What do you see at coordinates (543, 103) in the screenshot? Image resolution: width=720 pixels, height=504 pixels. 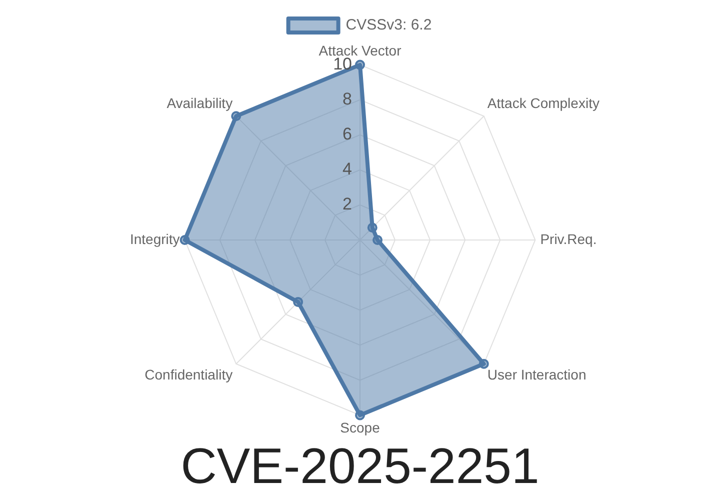 I see `spoke-label: Attack Complexity` at bounding box center [543, 103].